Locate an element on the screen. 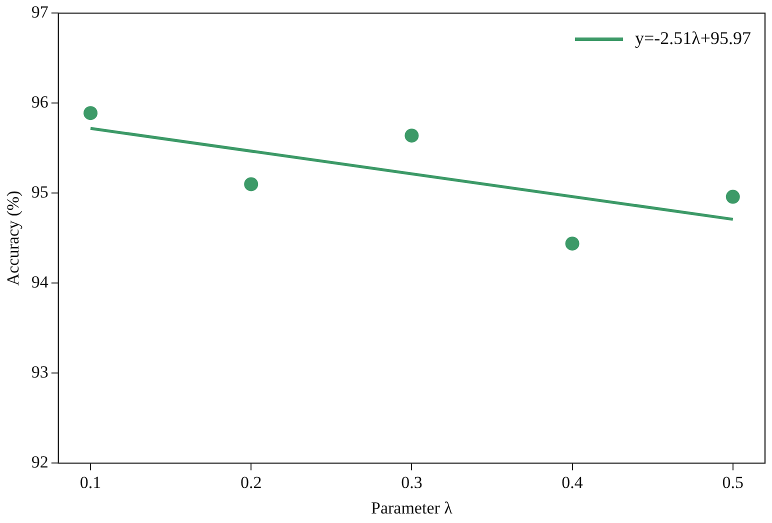  x-axis-title: Parameter λ is located at coordinates (412, 508).